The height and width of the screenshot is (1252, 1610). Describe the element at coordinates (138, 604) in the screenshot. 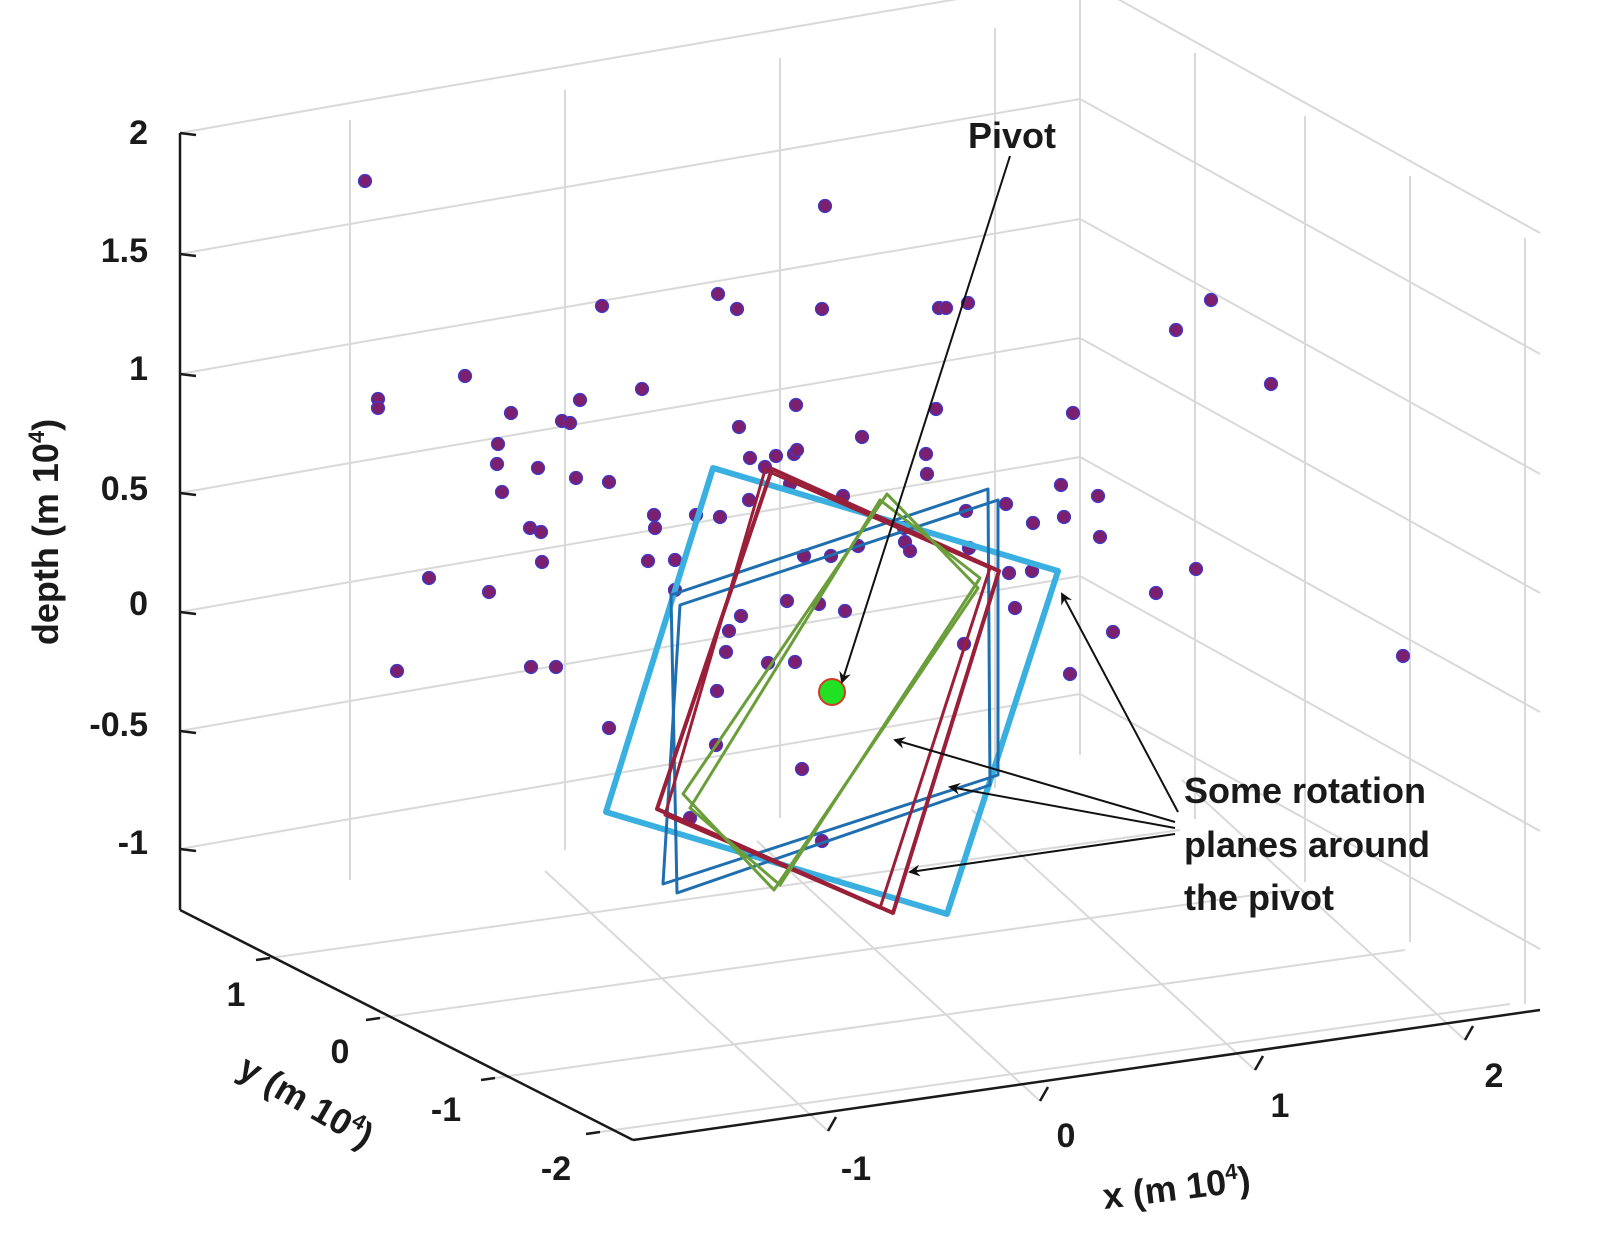

I see `z-tick-label: 0` at that location.